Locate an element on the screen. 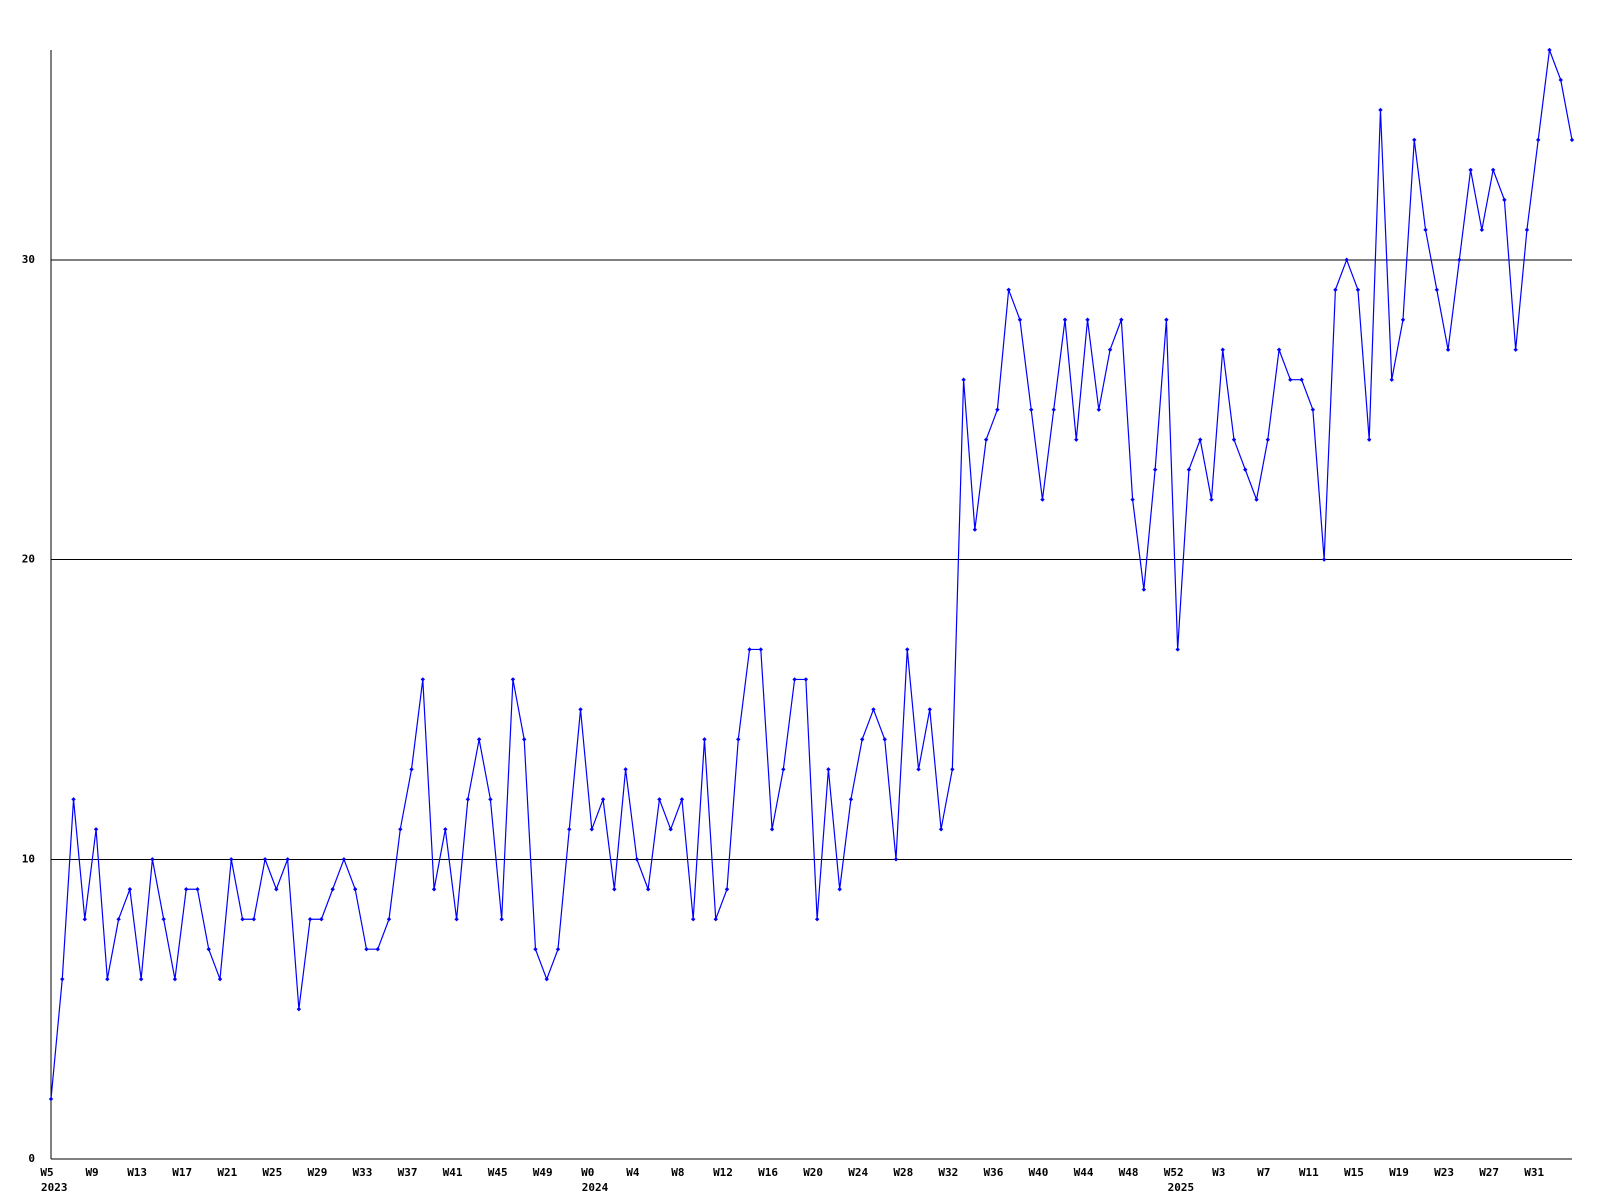 This screenshot has height=1200, width=1600. x-tick-label: W52 is located at coordinates (1174, 1172).